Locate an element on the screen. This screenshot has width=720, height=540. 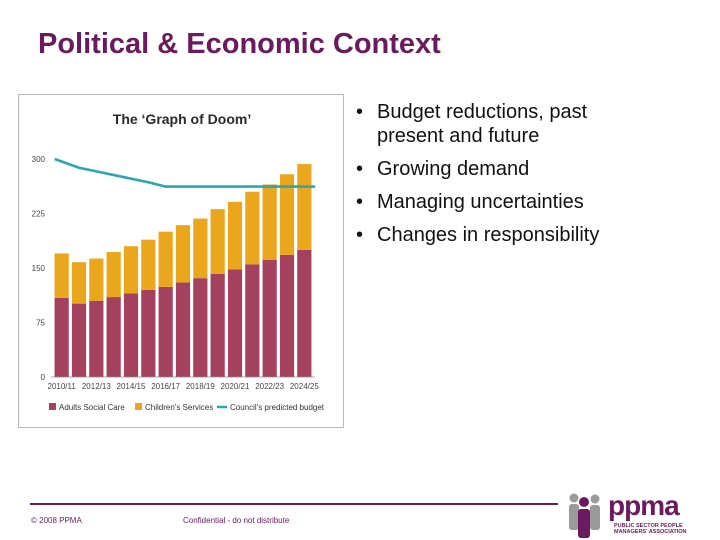
footer-divider is located at coordinates (294, 504).